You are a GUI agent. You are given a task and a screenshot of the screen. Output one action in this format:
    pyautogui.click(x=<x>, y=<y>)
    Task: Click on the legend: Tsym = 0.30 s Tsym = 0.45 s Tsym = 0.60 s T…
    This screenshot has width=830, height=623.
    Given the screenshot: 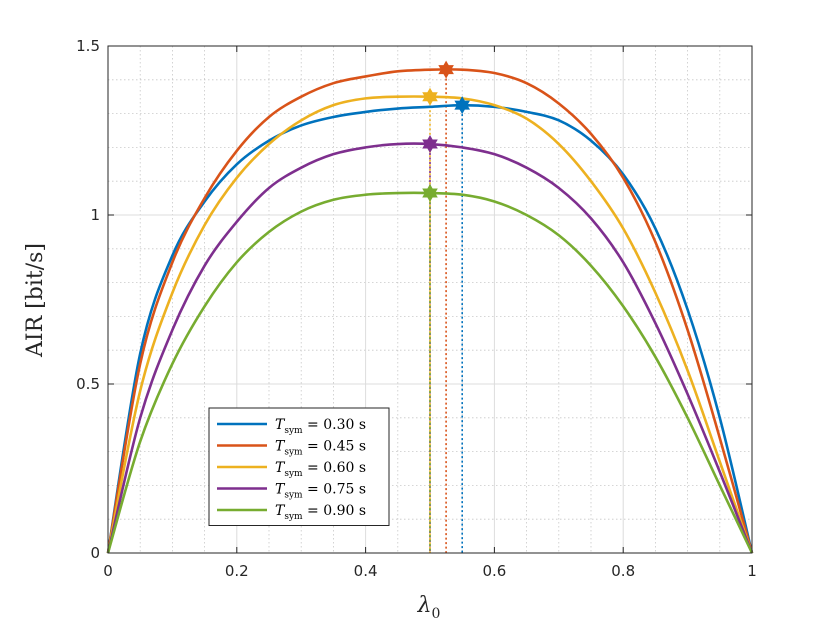 What is the action you would take?
    pyautogui.click(x=299, y=466)
    